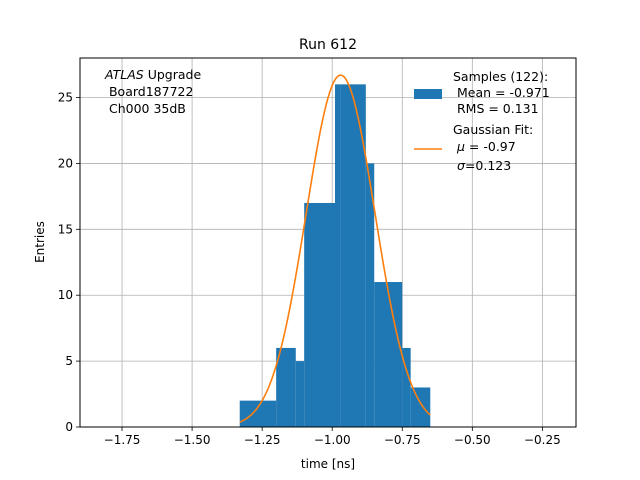  I want to click on x-tick-label: −1.50, so click(192, 440).